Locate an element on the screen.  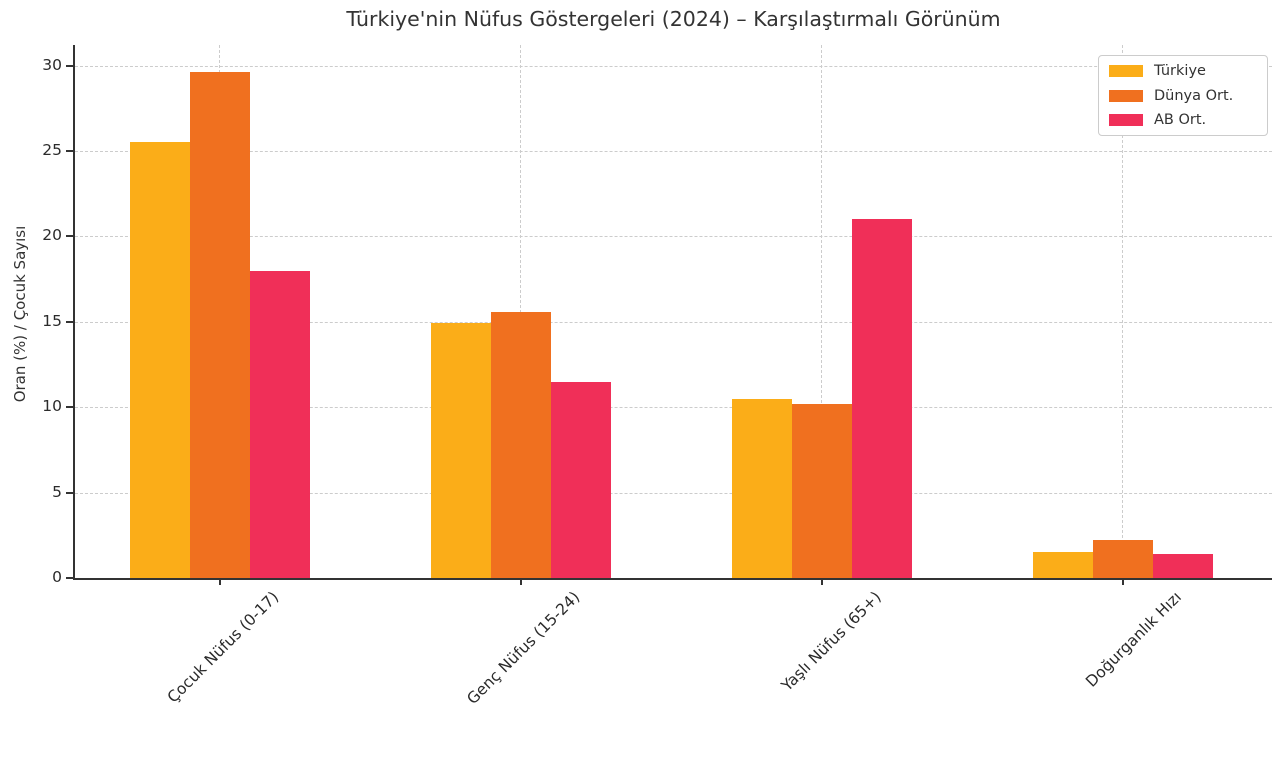
y-tick-label: 0 is located at coordinates (57, 577).